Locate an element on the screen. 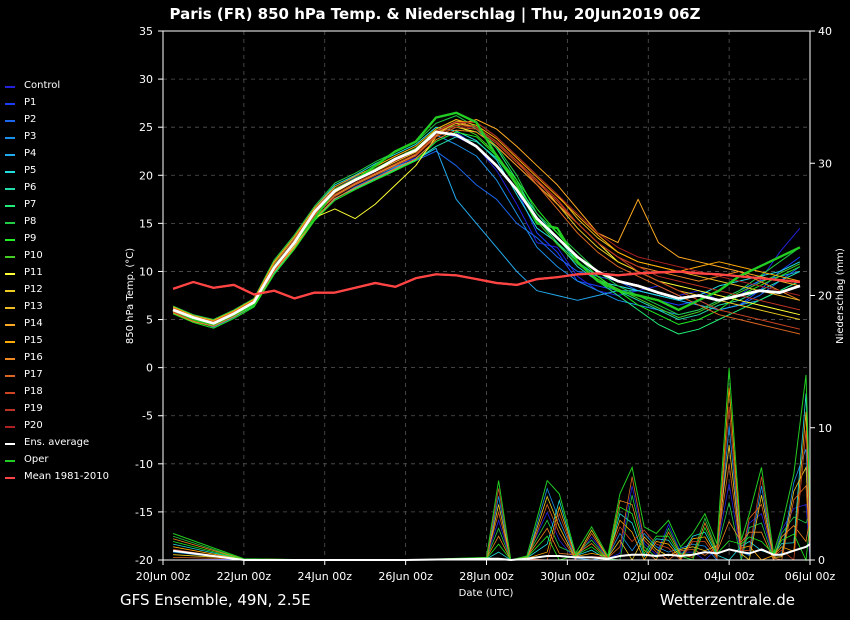  x-tick-label: 30Jun 00z is located at coordinates (567, 576).